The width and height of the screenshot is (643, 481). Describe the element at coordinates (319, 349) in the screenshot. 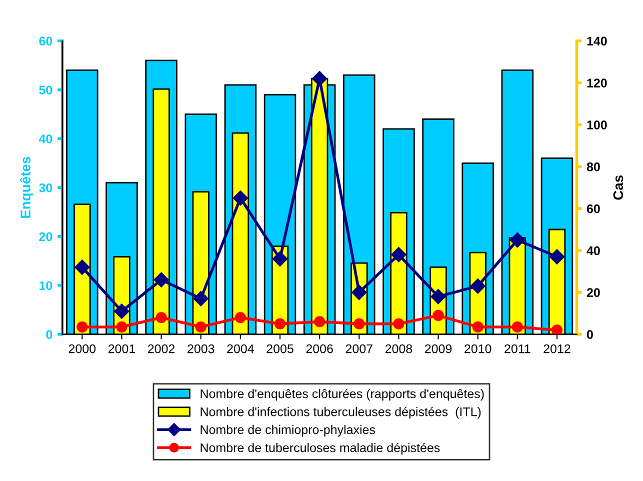

I see `x-tick-label: 2006` at that location.